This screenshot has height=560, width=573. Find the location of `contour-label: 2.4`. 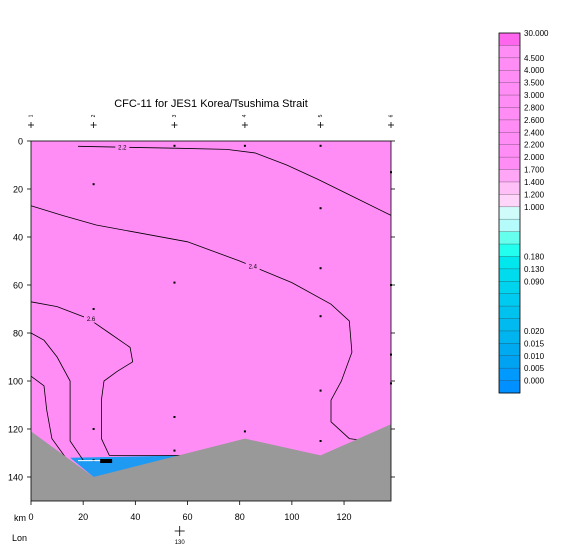

contour-label: 2.4 is located at coordinates (253, 267).